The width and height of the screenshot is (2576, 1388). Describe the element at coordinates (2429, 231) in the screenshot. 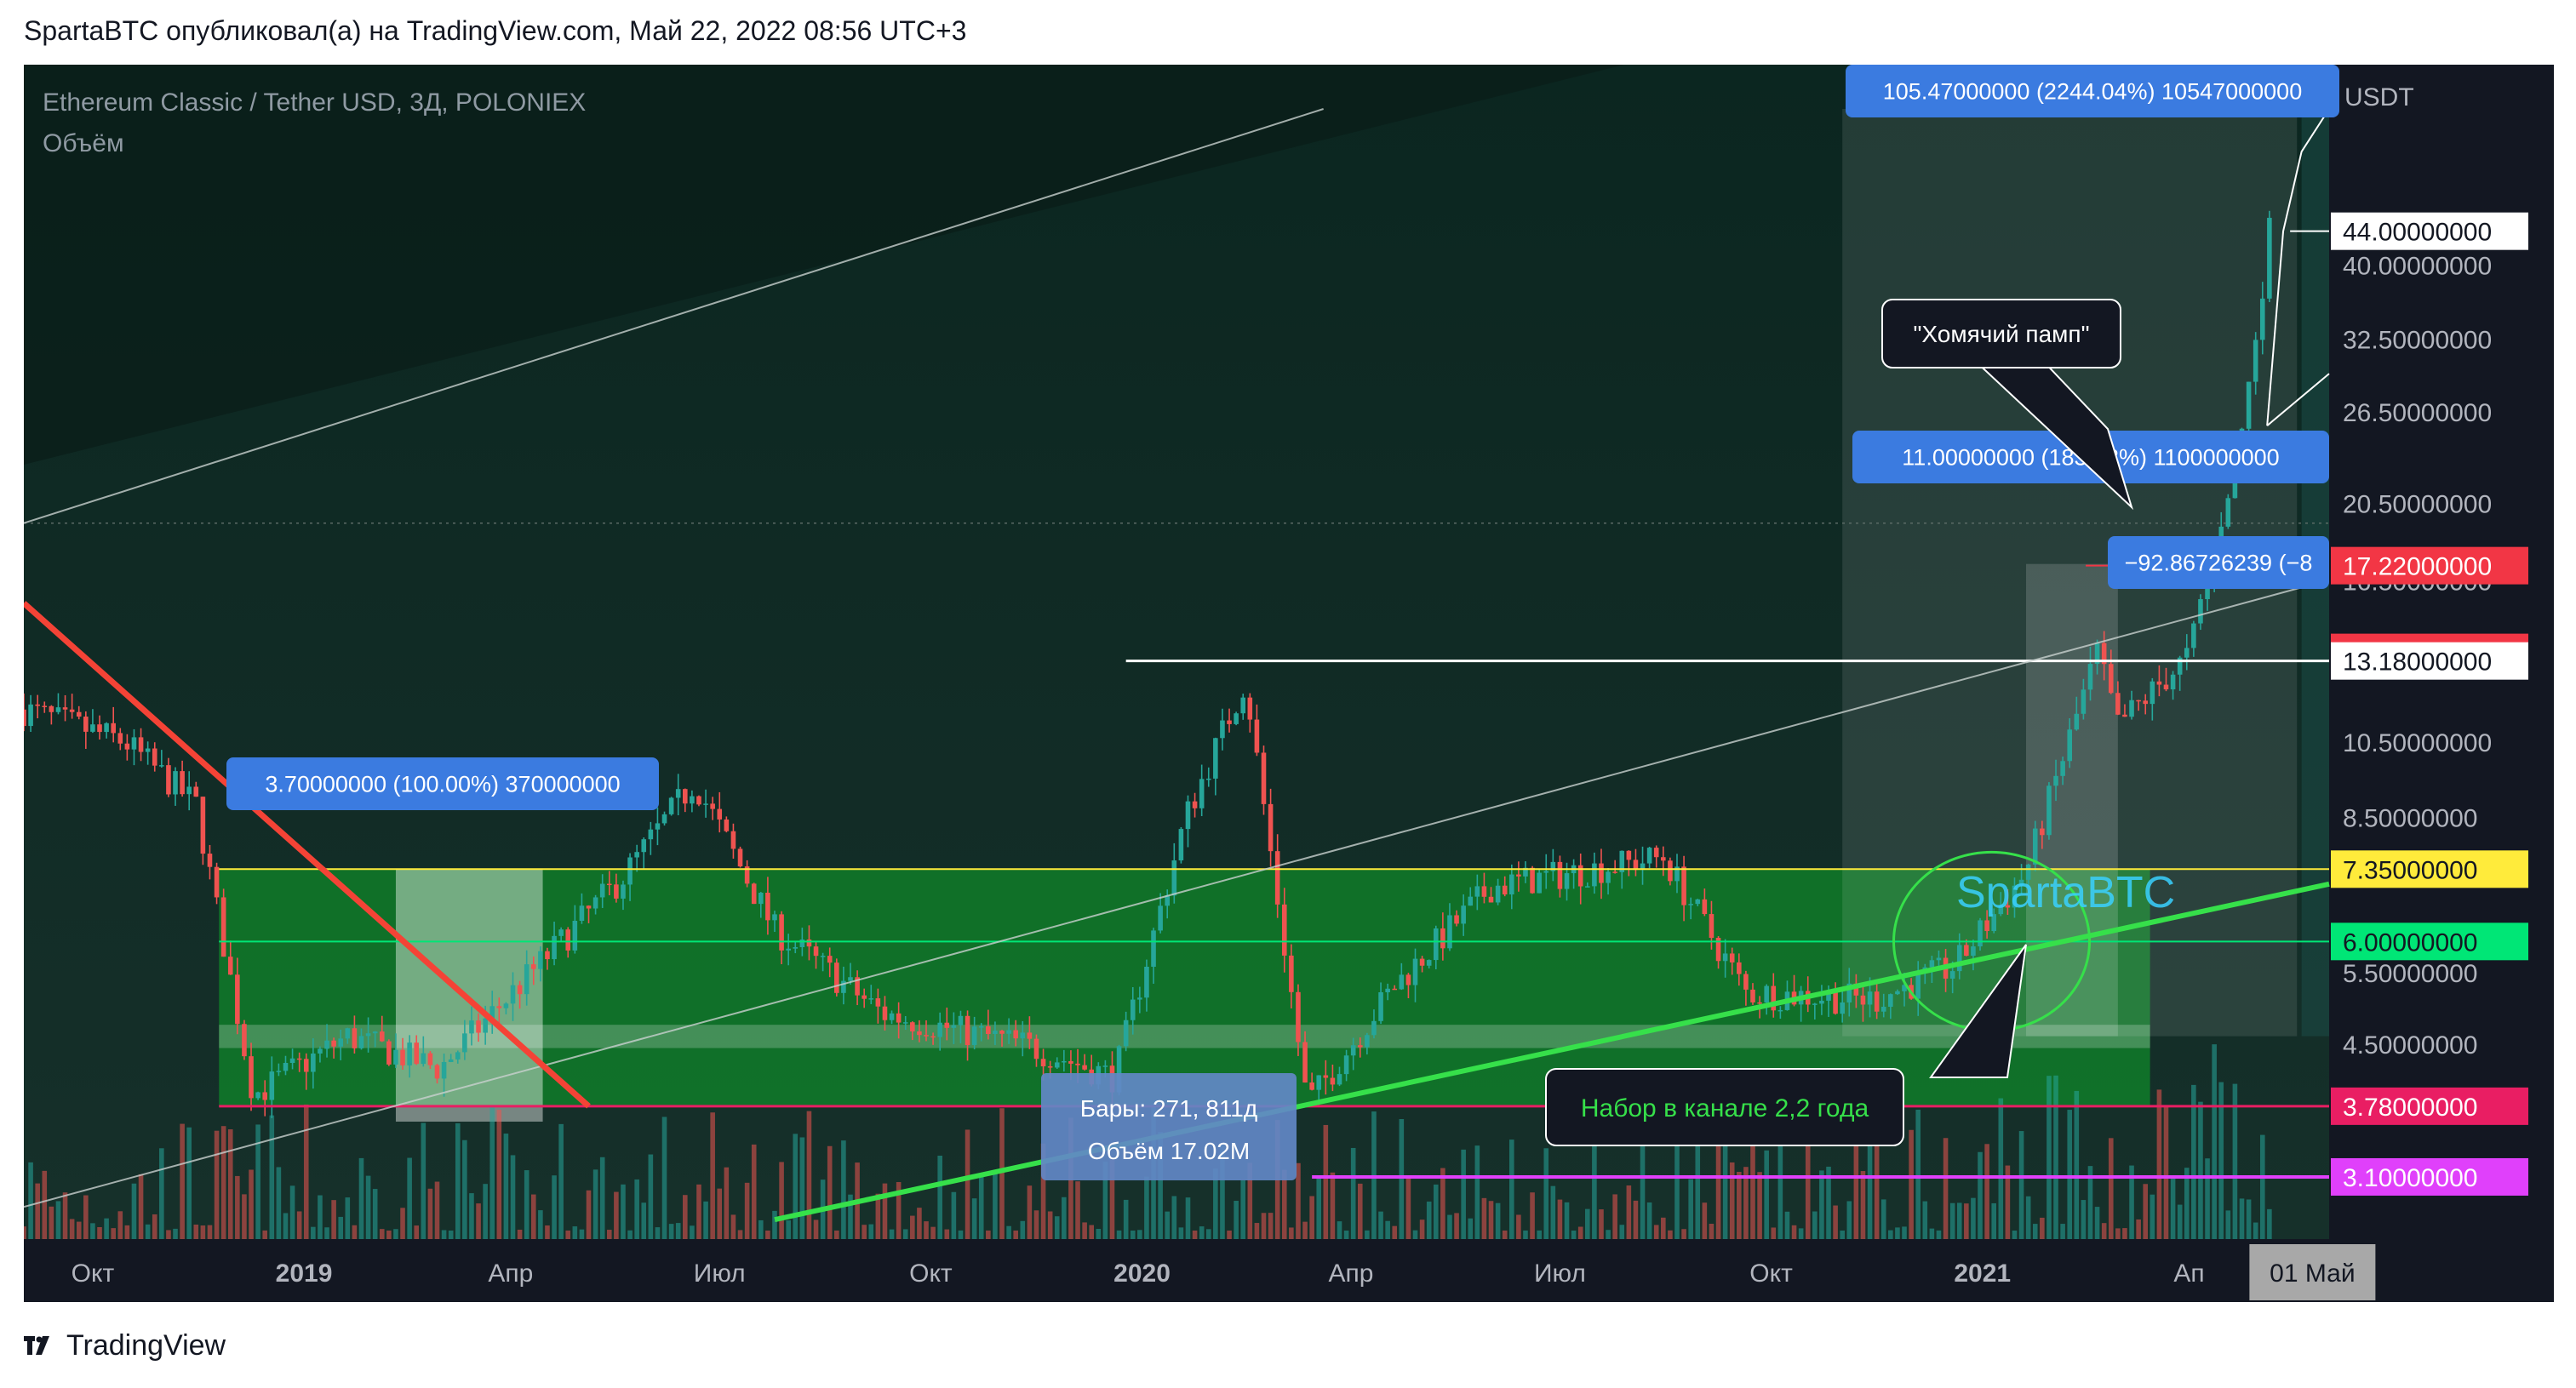

I see `price-marker-box` at that location.